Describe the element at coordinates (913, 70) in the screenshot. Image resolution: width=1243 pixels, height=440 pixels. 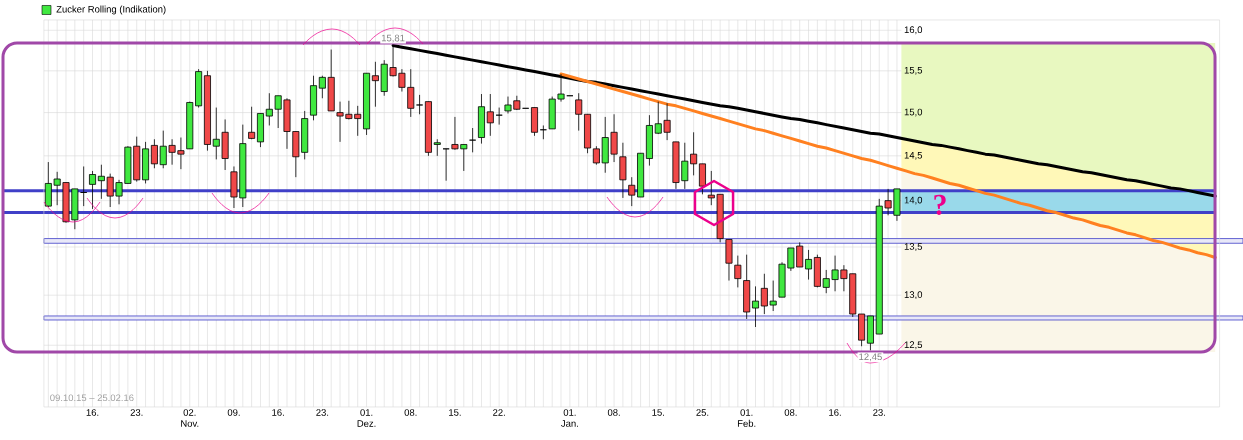
I see `y-tick-label: 15,5` at that location.